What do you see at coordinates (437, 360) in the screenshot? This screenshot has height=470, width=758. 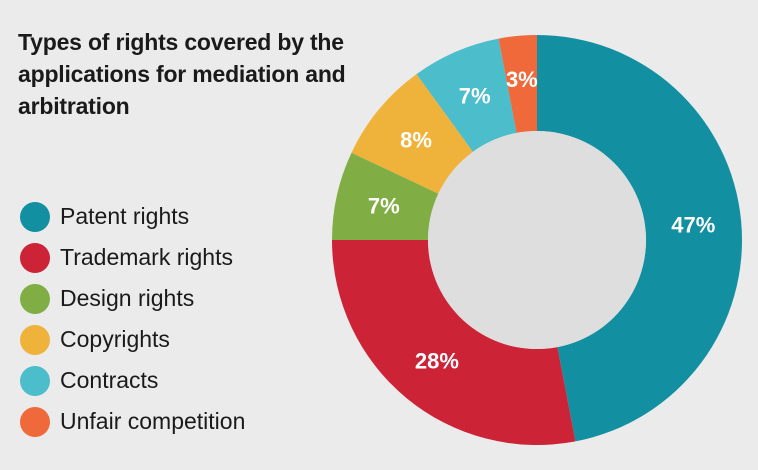 I see `slice-value-label: 28%` at bounding box center [437, 360].